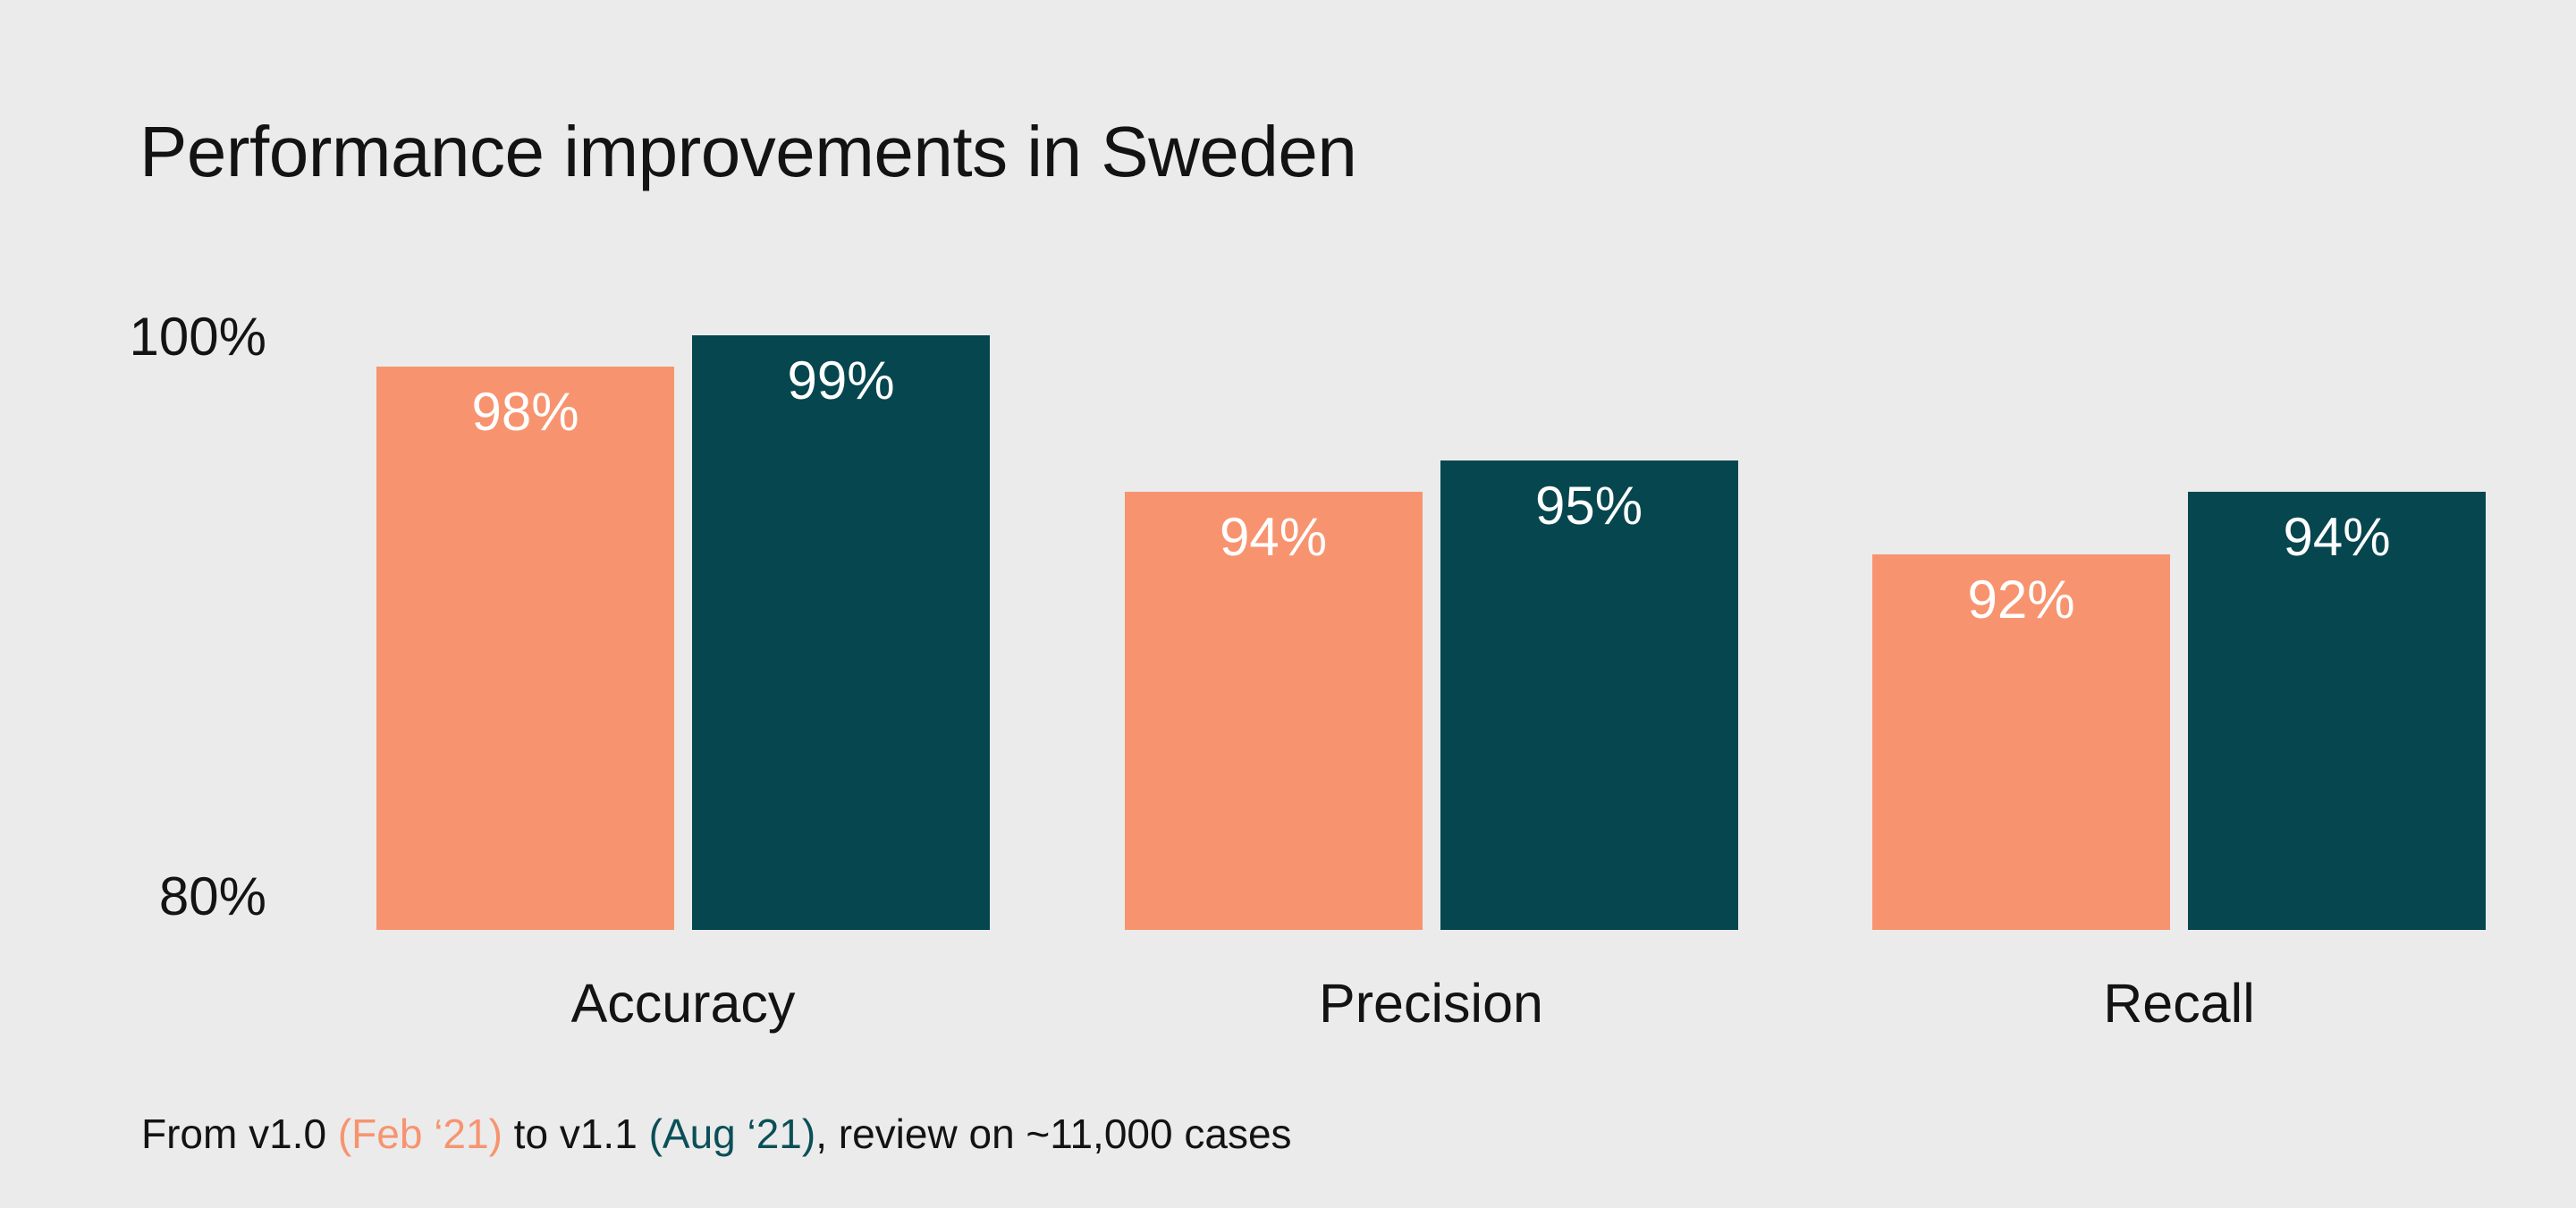 The height and width of the screenshot is (1208, 2576). What do you see at coordinates (2021, 742) in the screenshot?
I see `bar-v1-0-recall: 92%` at bounding box center [2021, 742].